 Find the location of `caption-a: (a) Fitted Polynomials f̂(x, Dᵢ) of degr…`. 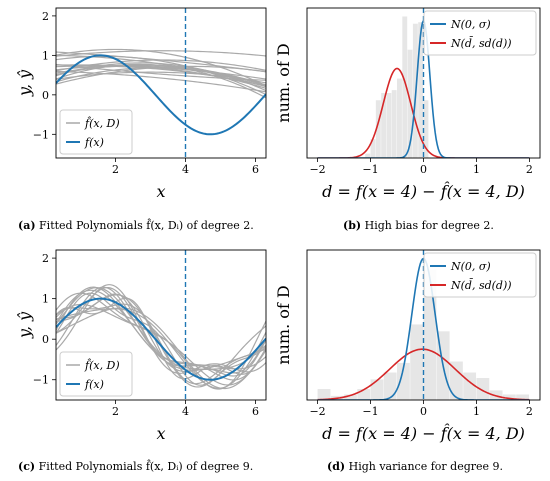

caption-a: (a) Fitted Polynomials f̂(x, Dᵢ) of degr… is located at coordinates (136, 225).